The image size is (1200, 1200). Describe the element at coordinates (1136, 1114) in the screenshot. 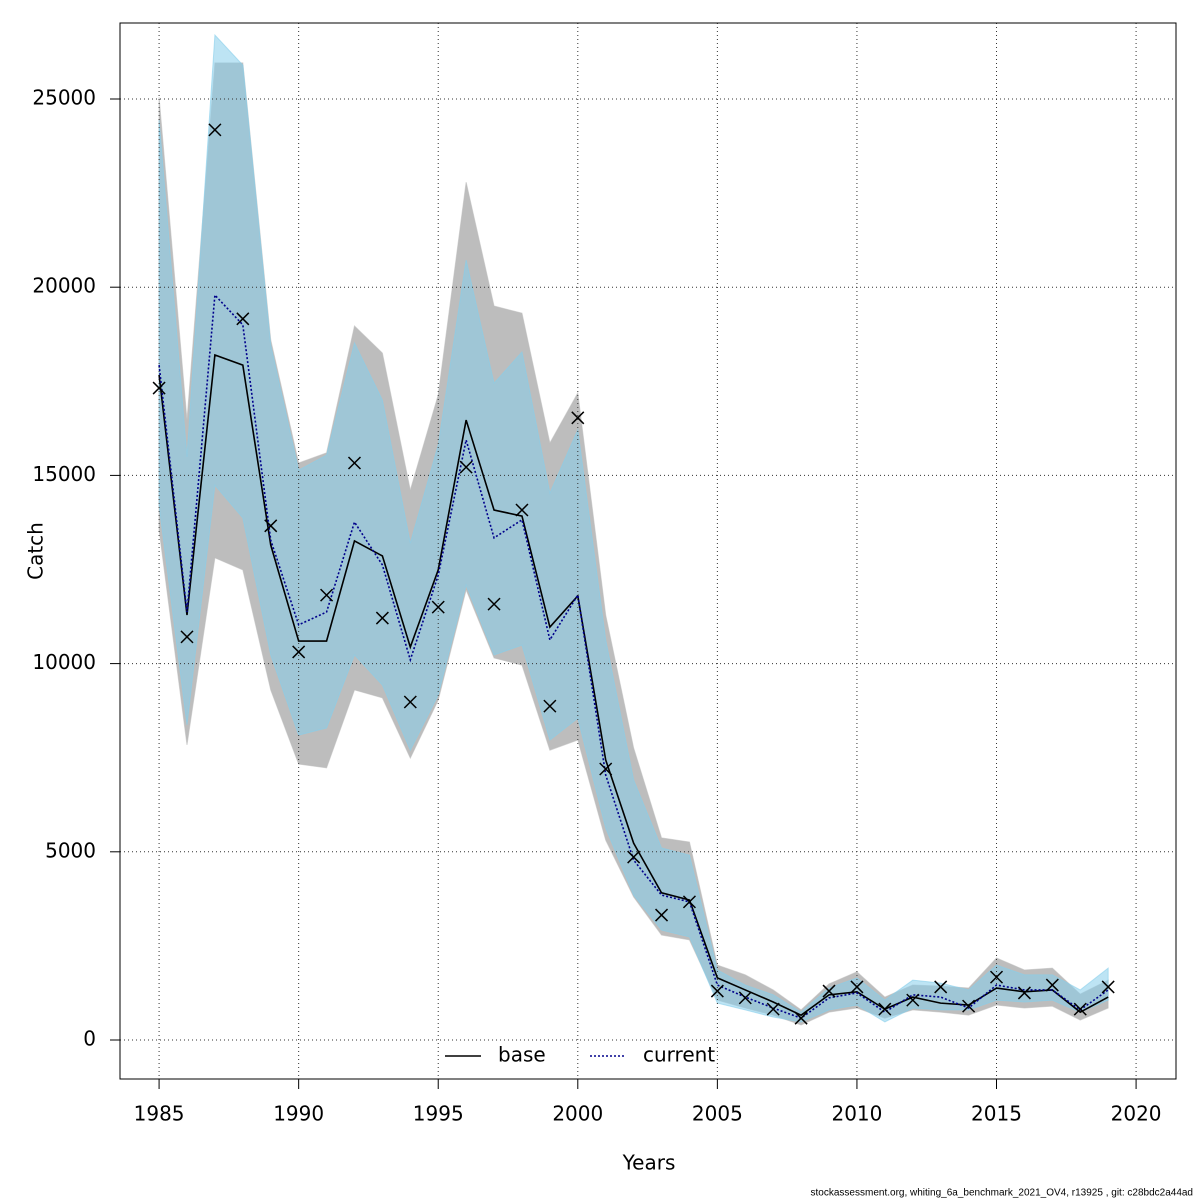

I see `x-tick-label: 2020` at that location.